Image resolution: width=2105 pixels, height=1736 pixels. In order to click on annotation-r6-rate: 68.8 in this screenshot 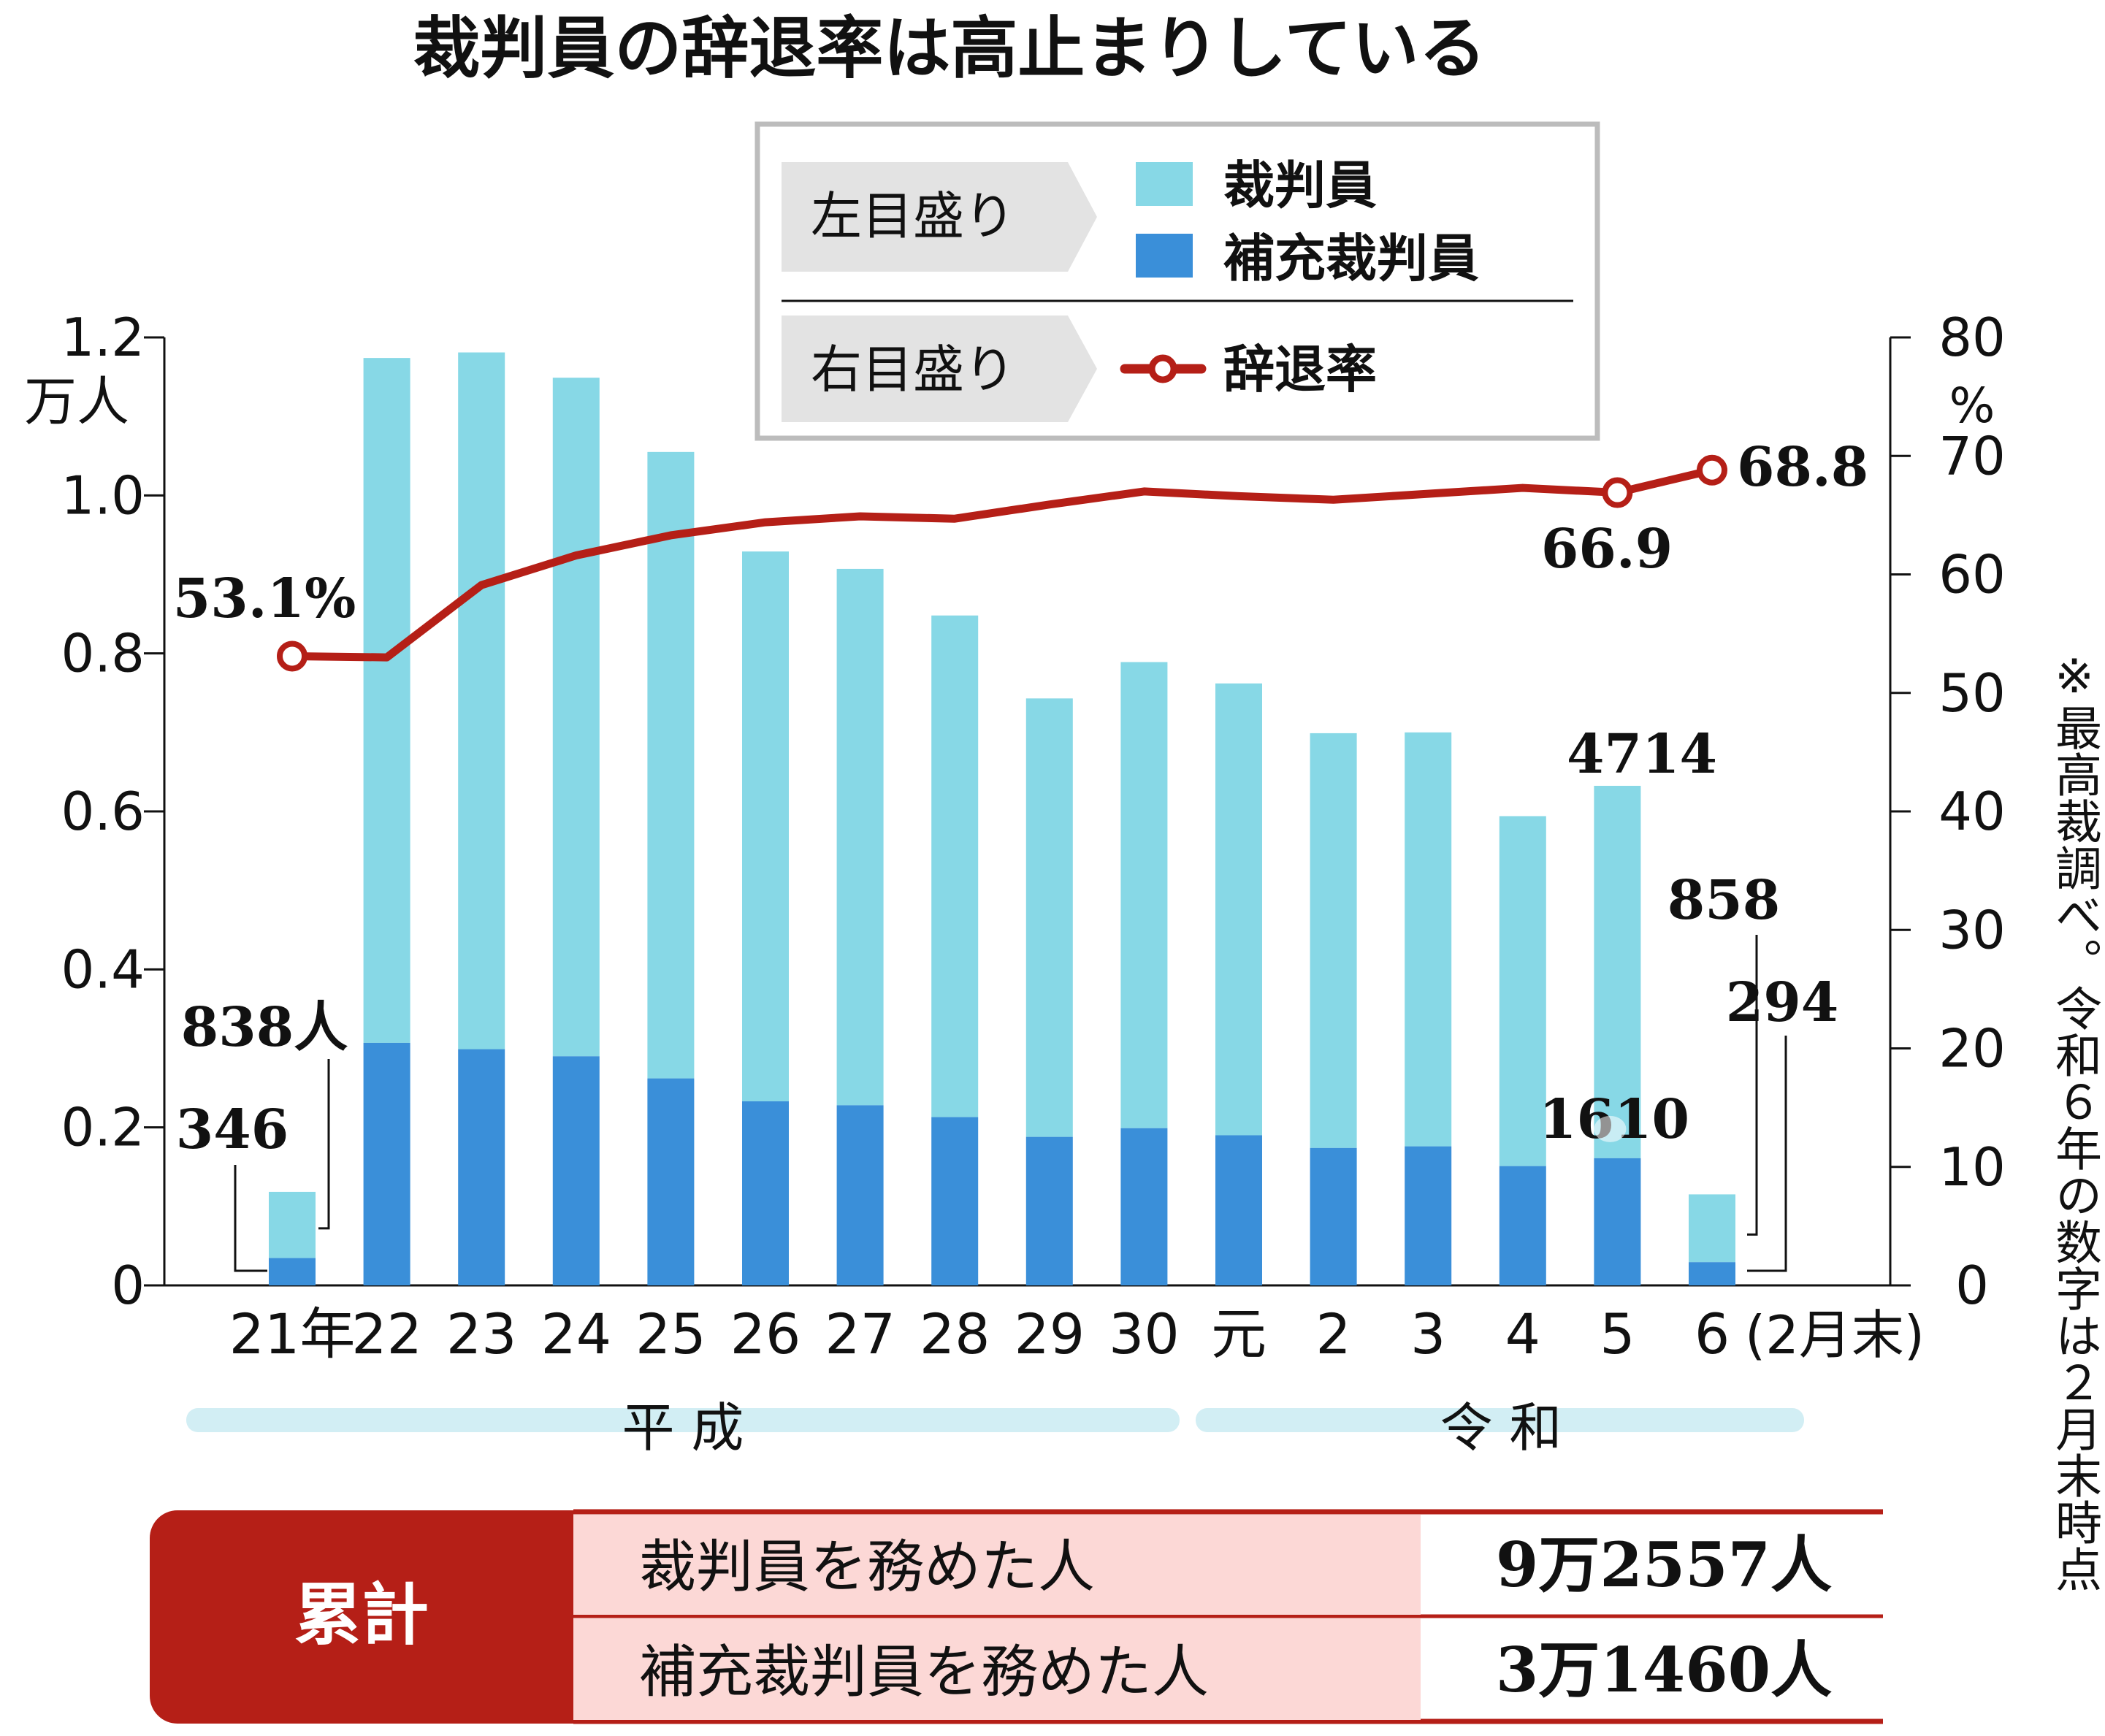, I will do `click(1802, 467)`.